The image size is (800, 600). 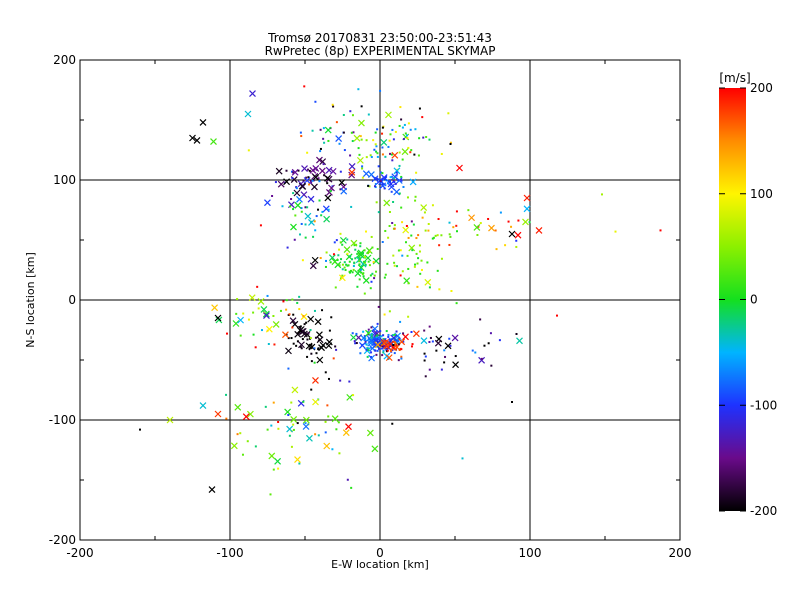 What do you see at coordinates (379, 38) in the screenshot?
I see `title-line-1: Tromsø 20170831 23:50:00-23:51:43` at bounding box center [379, 38].